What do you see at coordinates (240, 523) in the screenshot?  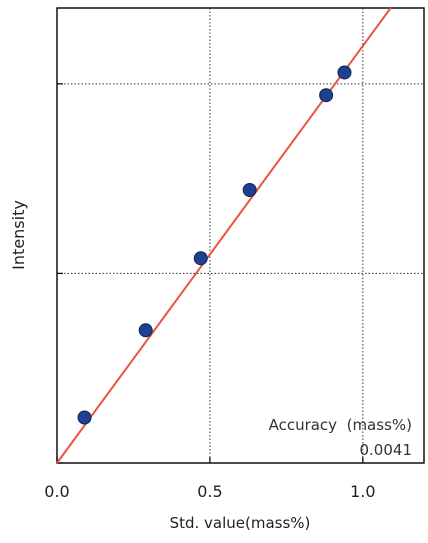 I see `x-axis-label: Std. value(mass%)` at bounding box center [240, 523].